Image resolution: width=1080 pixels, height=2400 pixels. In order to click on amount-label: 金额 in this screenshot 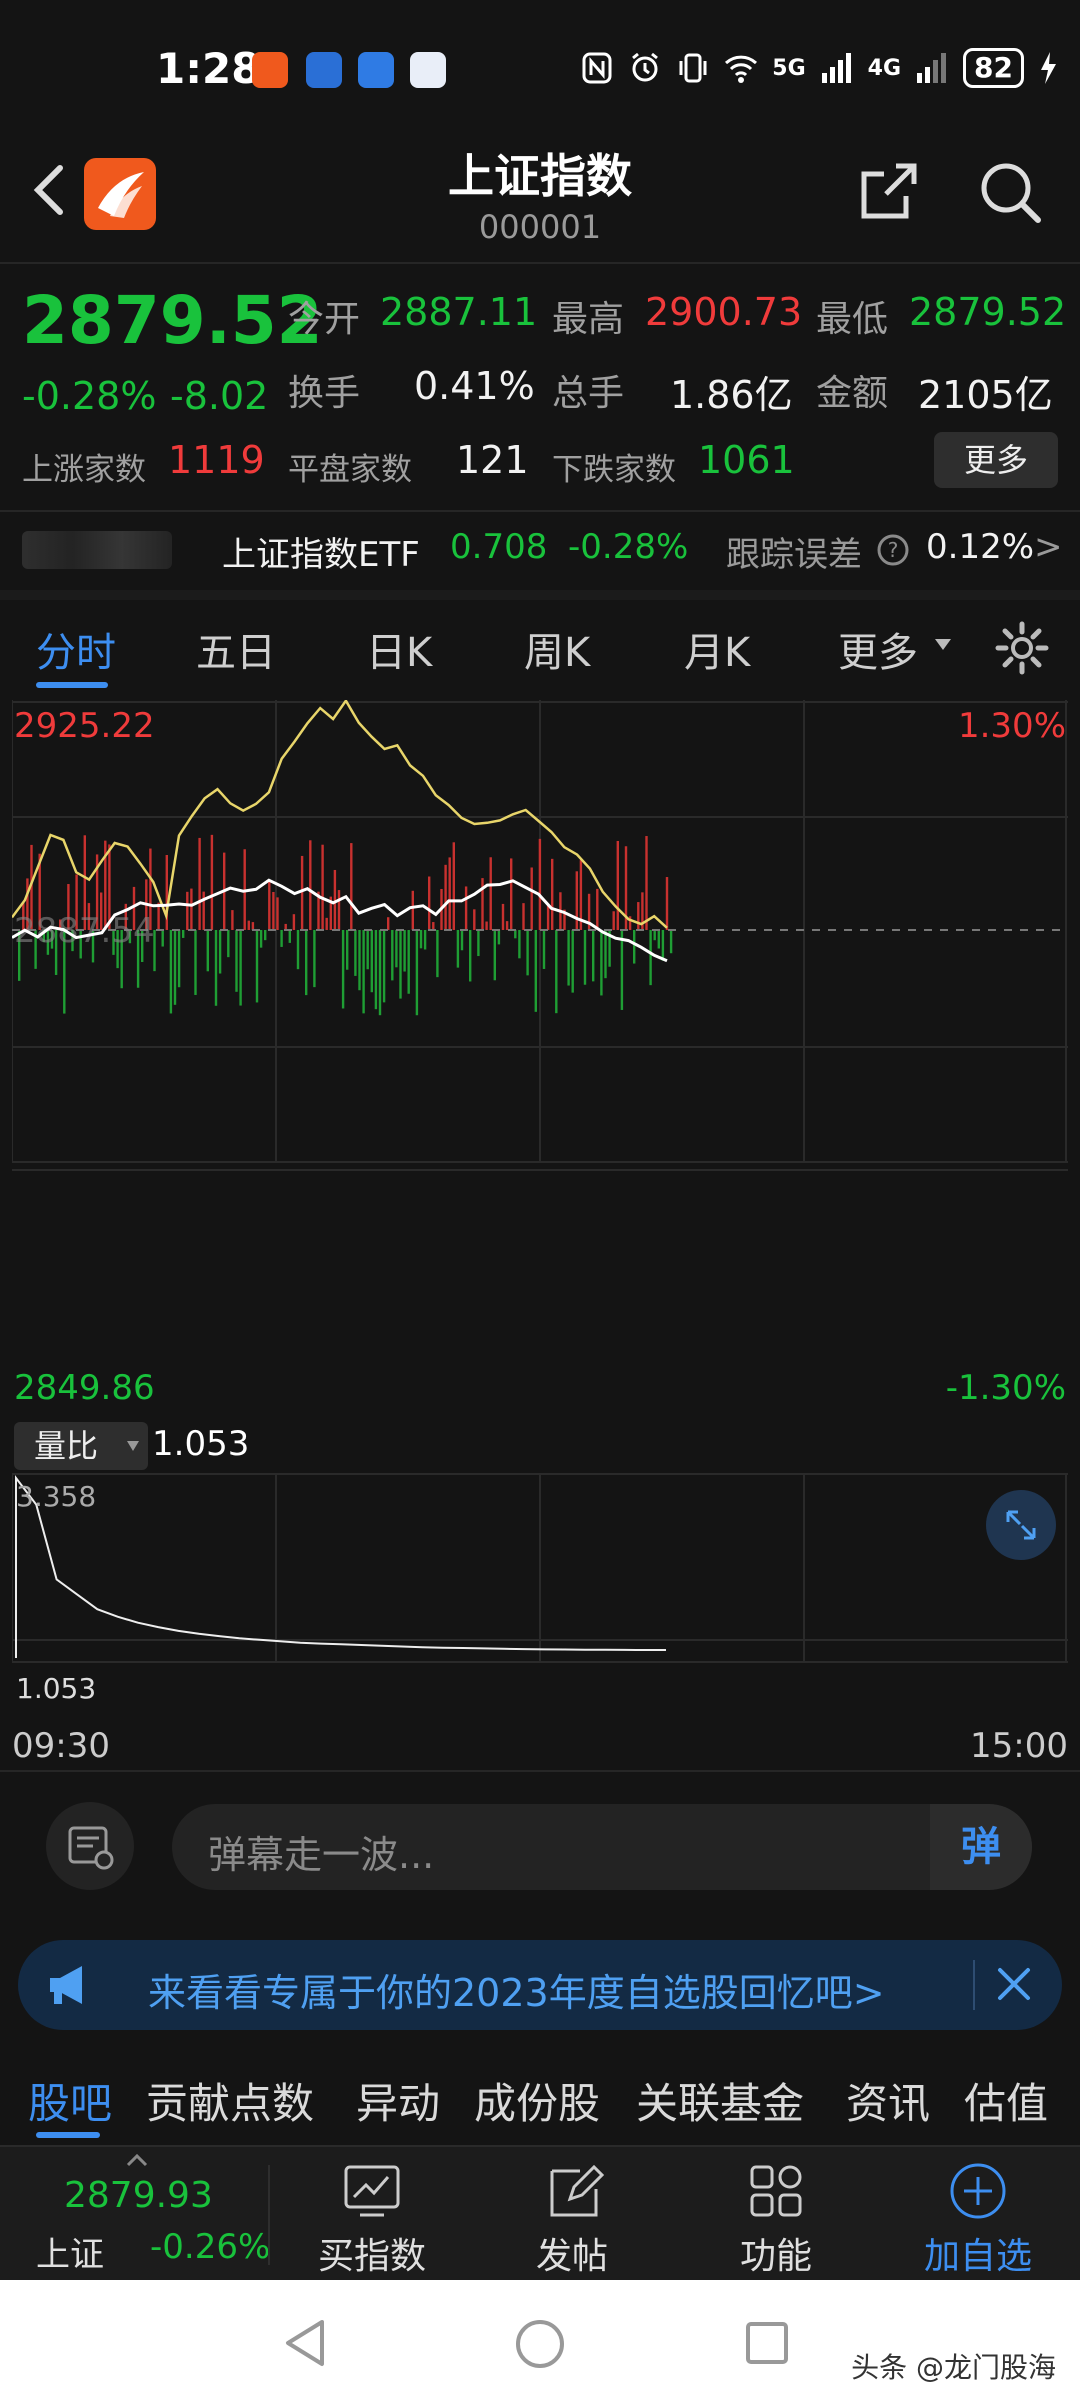, I will do `click(852, 393)`.